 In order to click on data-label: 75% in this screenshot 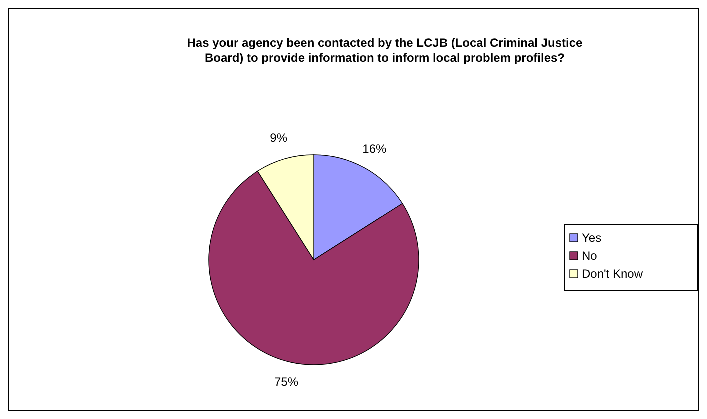, I will do `click(286, 382)`.